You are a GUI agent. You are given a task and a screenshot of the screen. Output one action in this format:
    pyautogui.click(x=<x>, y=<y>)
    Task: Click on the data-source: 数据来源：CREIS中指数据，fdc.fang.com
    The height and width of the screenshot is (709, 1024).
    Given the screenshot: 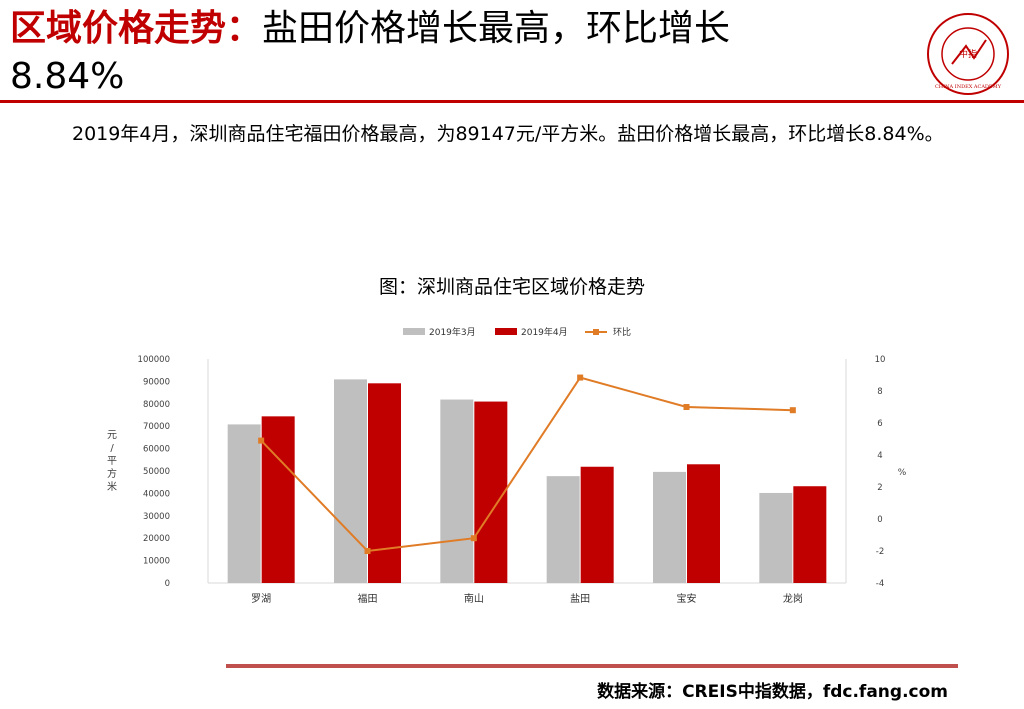 What is the action you would take?
    pyautogui.click(x=772, y=692)
    